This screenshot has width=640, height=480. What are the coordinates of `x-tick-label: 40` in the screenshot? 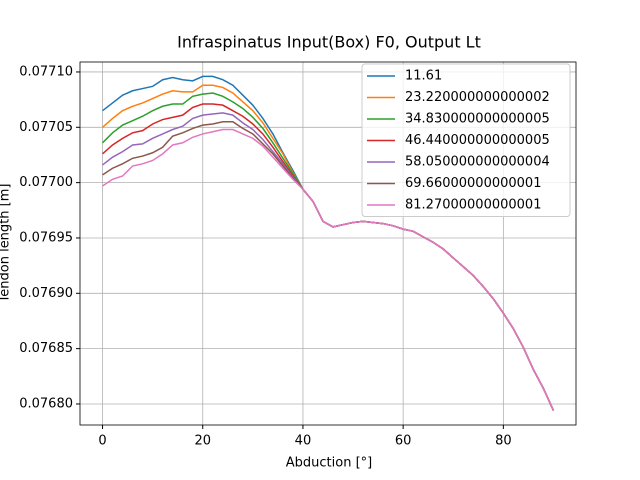 It's located at (303, 441).